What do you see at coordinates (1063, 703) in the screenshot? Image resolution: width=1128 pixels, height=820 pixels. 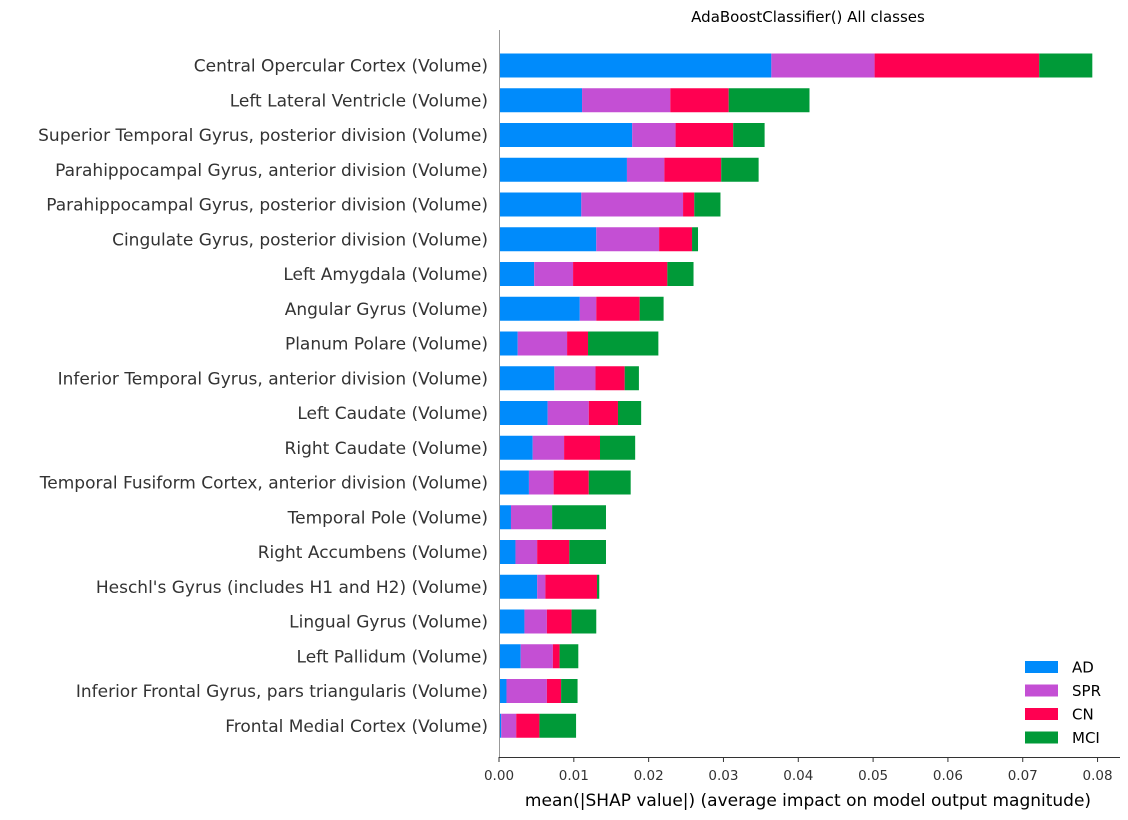 I see `legend: AD SPR CN MCI` at bounding box center [1063, 703].